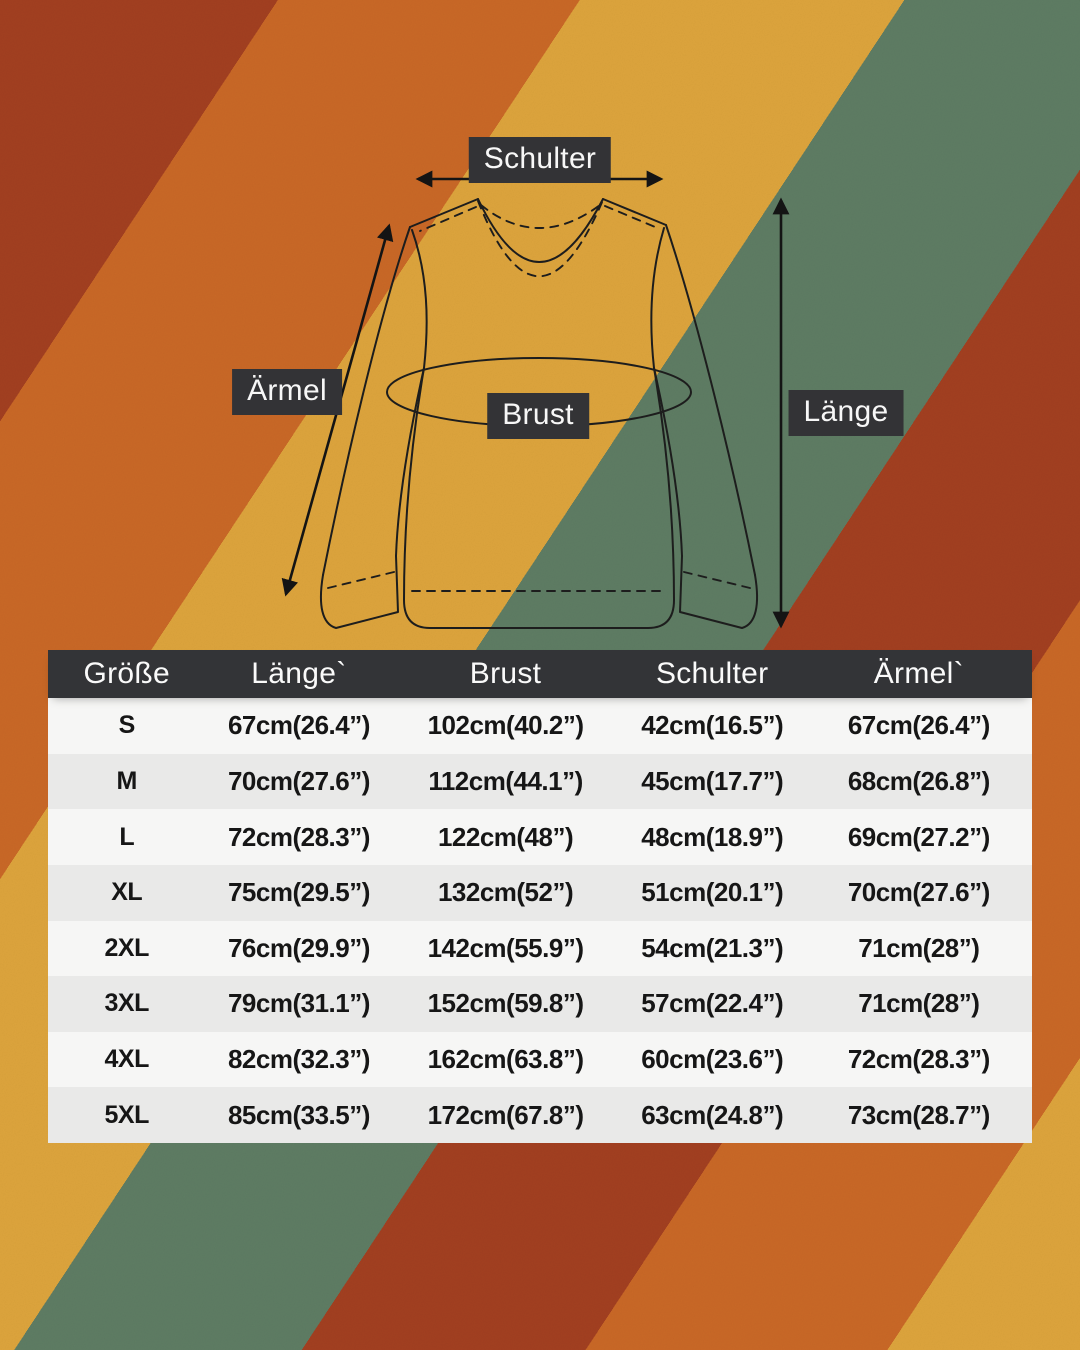 This screenshot has height=1350, width=1080. I want to click on cell-laenge: 72cm(28.3”), so click(298, 836).